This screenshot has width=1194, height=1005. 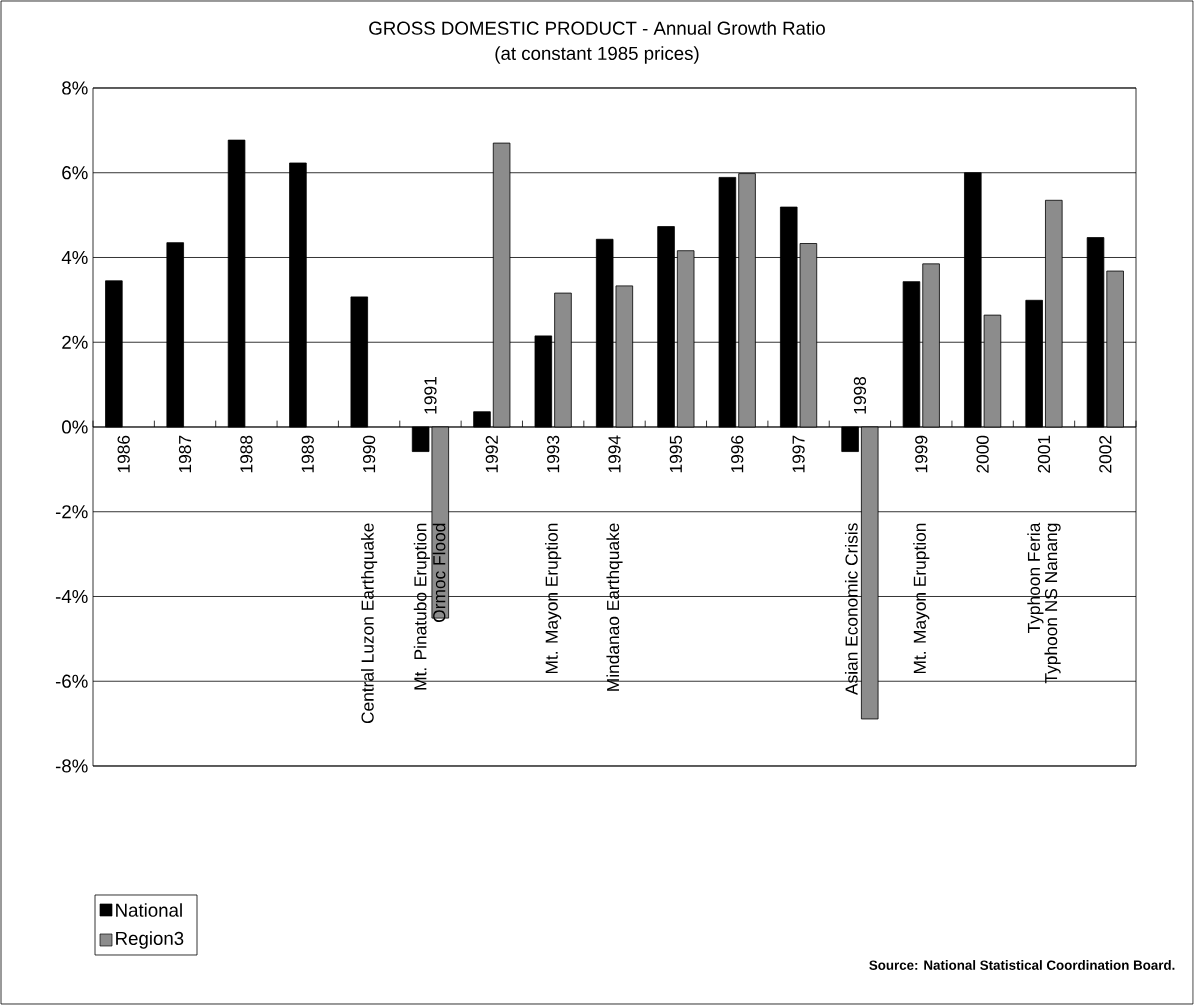 What do you see at coordinates (1052, 603) in the screenshot?
I see `annotation: Typhoon NS Nanang` at bounding box center [1052, 603].